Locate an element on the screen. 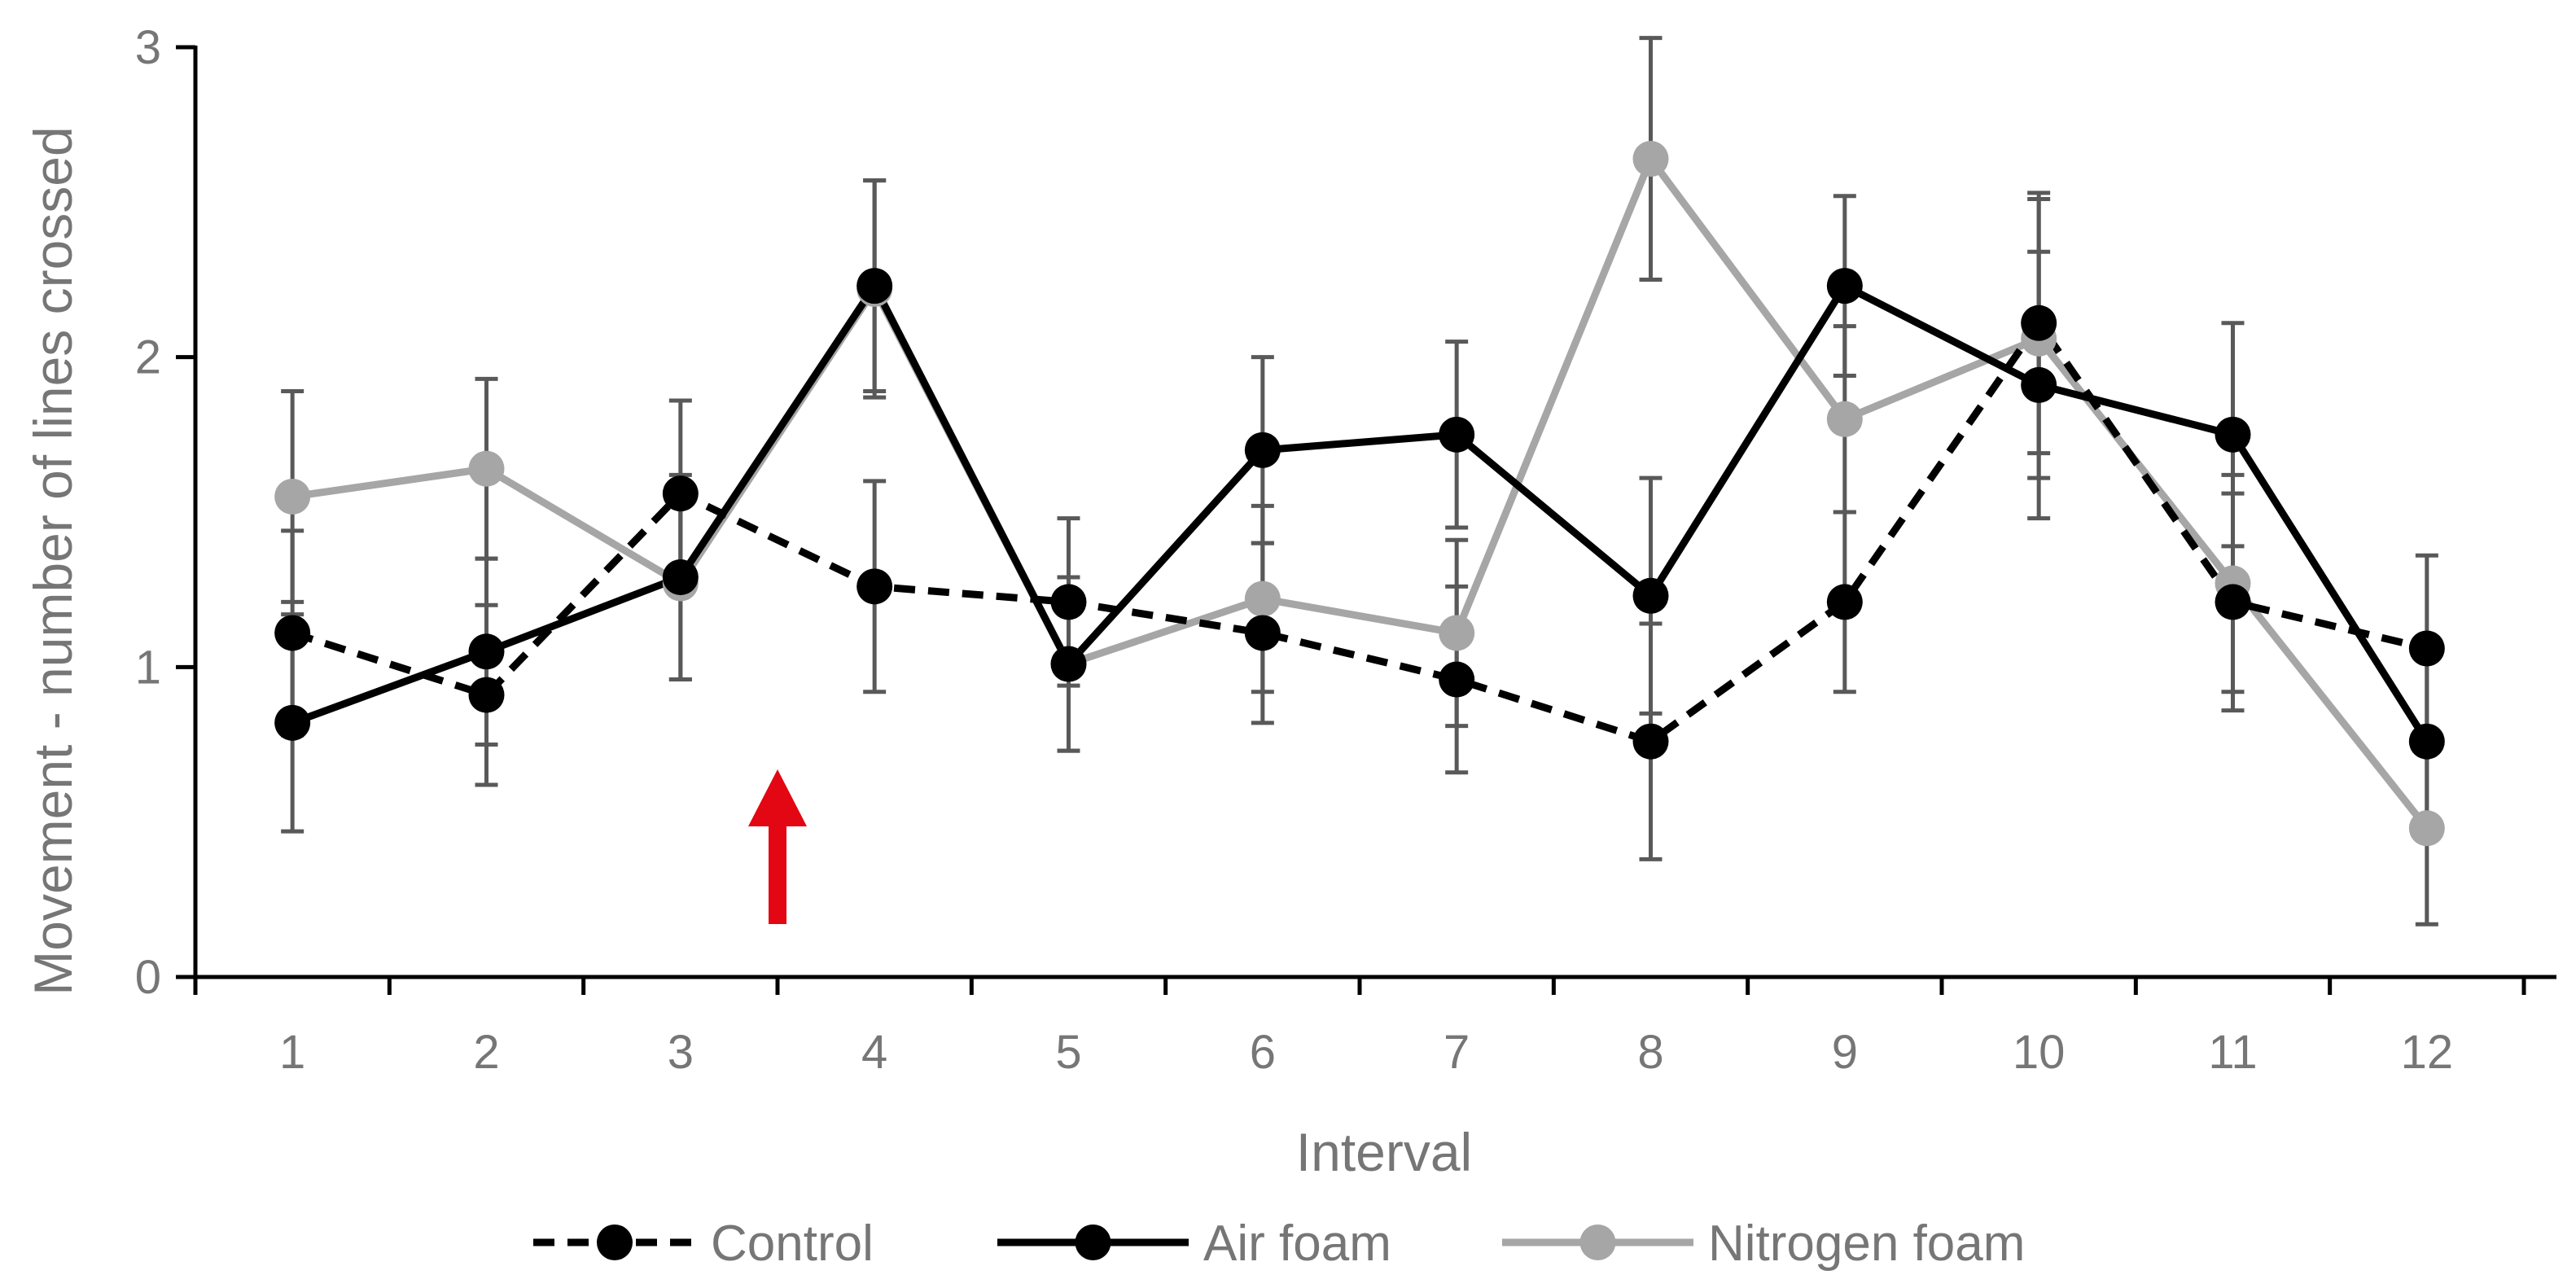 The image size is (2576, 1288). annotation-layer is located at coordinates (777, 846).